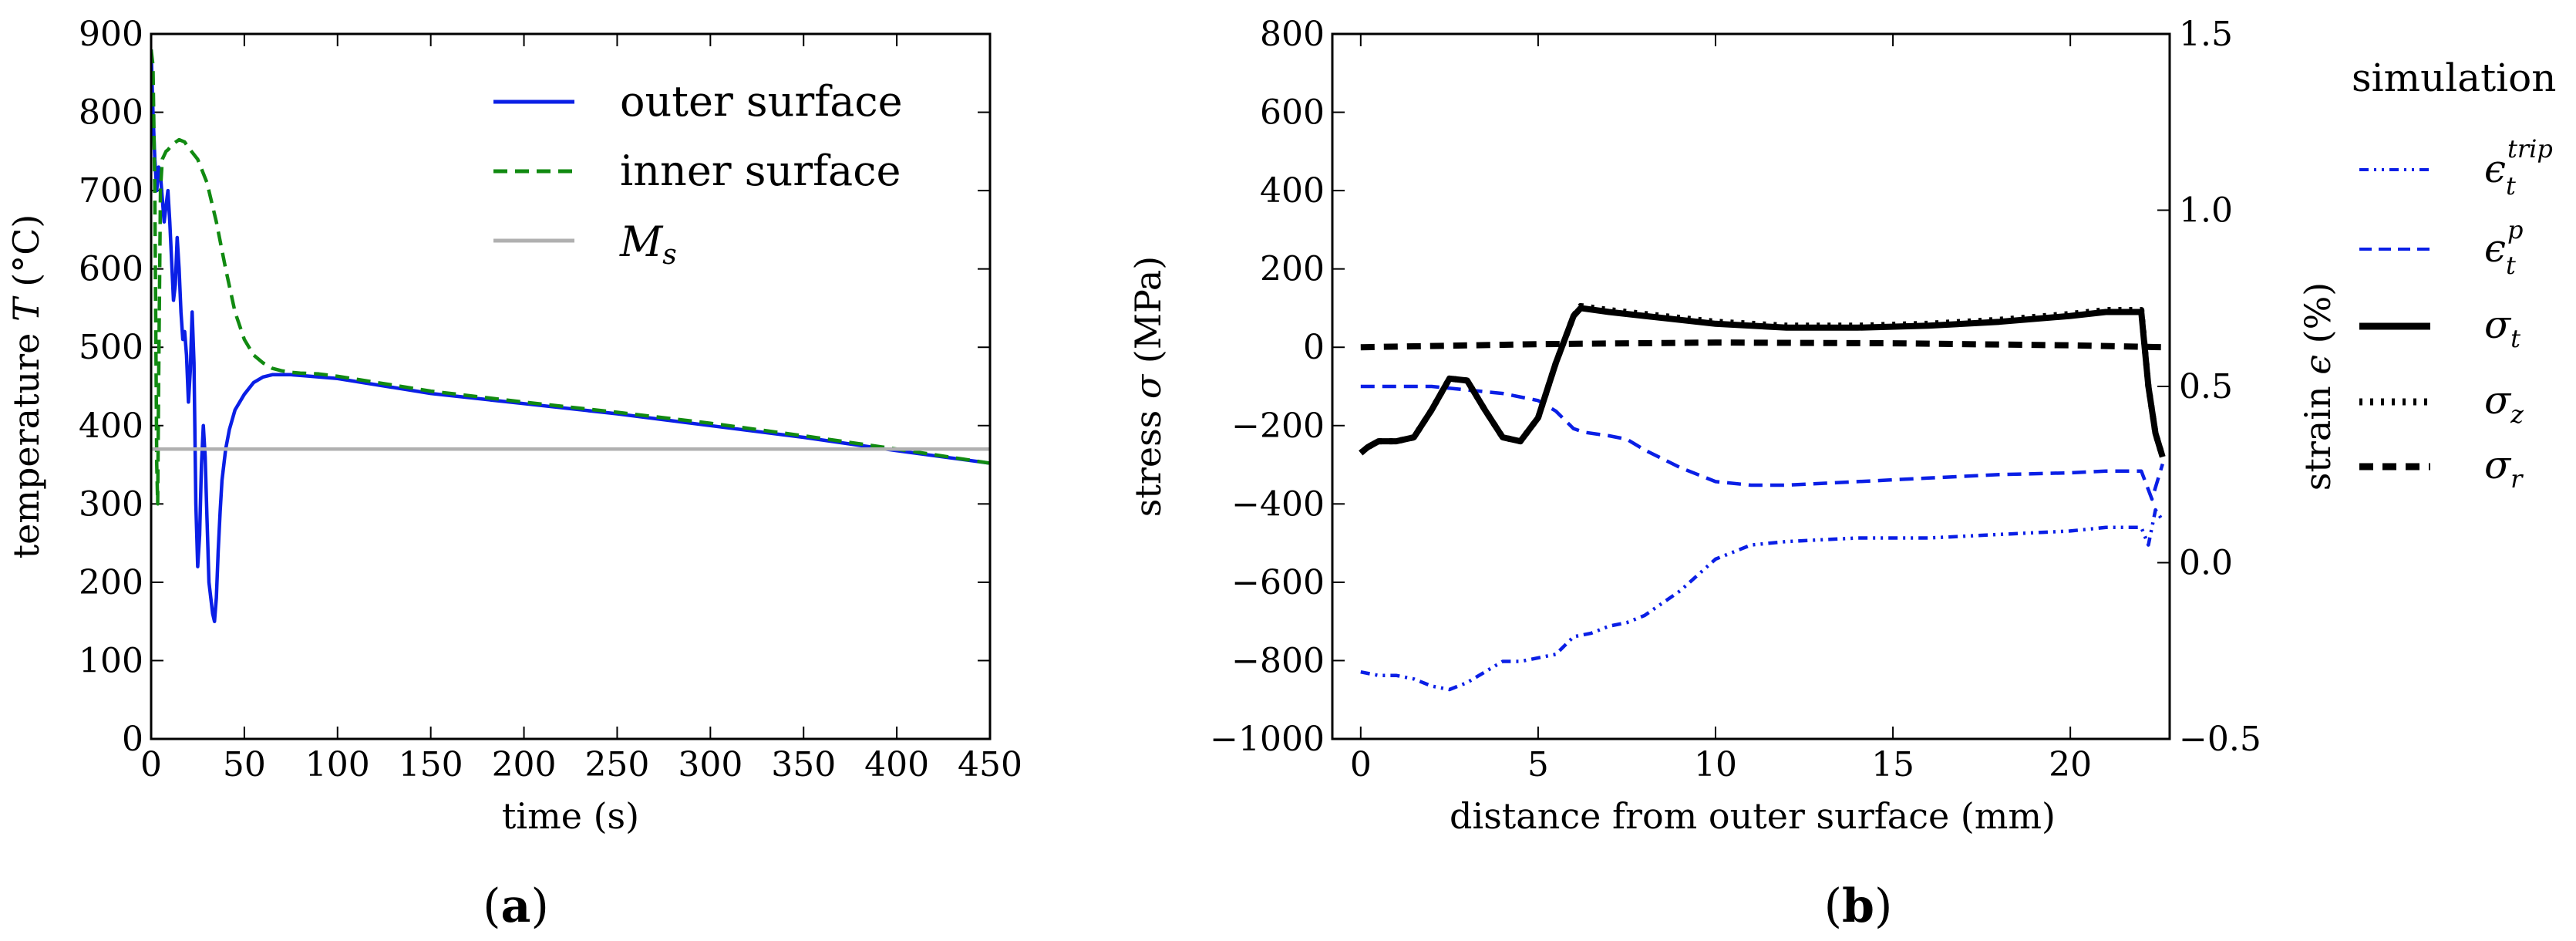 The width and height of the screenshot is (2576, 941). I want to click on x-tick-label: 100, so click(337, 764).